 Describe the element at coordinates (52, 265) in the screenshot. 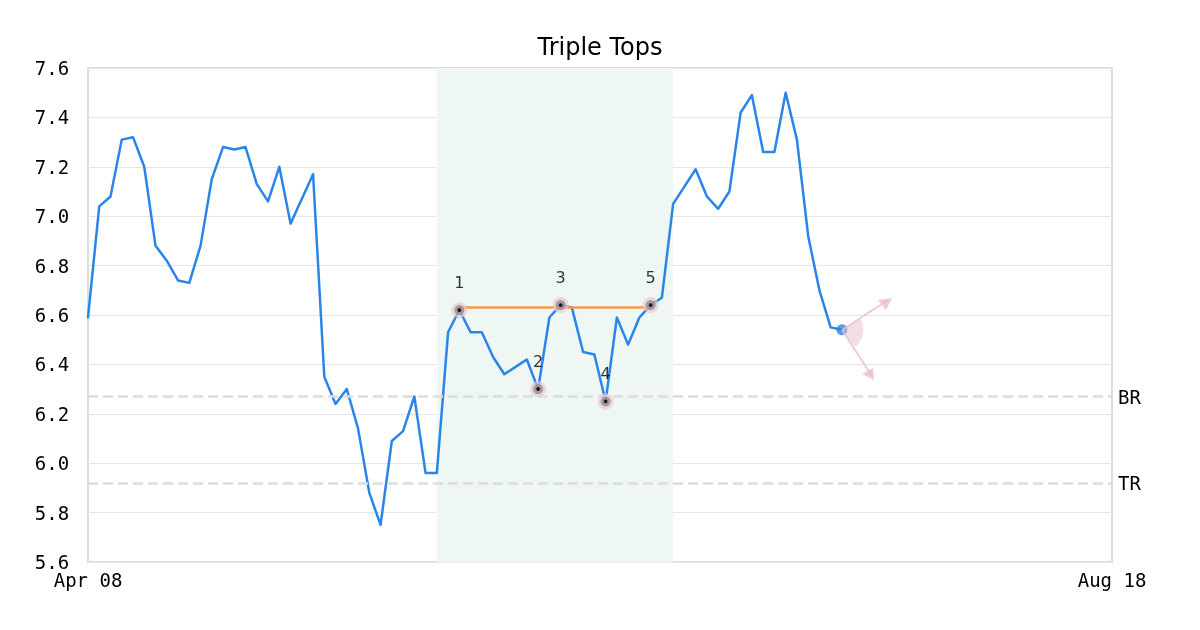

I see `y-tick-label: 6.8` at that location.